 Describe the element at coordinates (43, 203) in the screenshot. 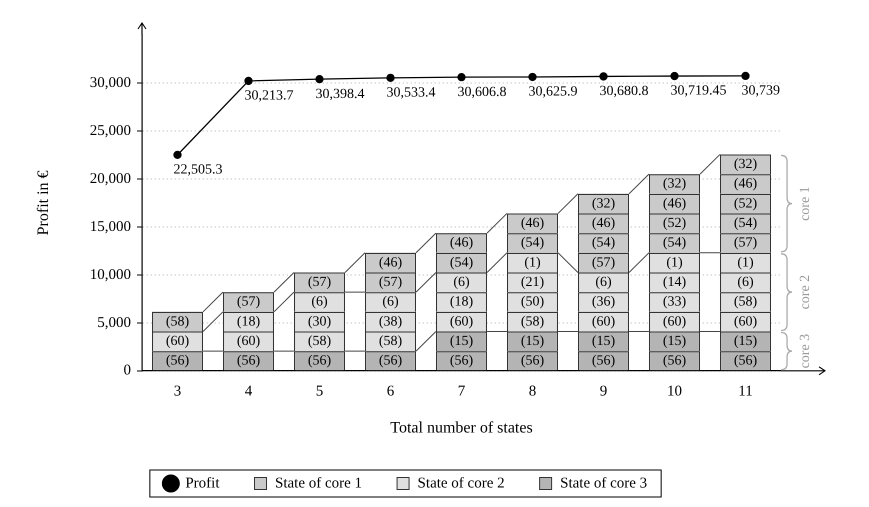

I see `y-axis-title: Profit in €` at that location.